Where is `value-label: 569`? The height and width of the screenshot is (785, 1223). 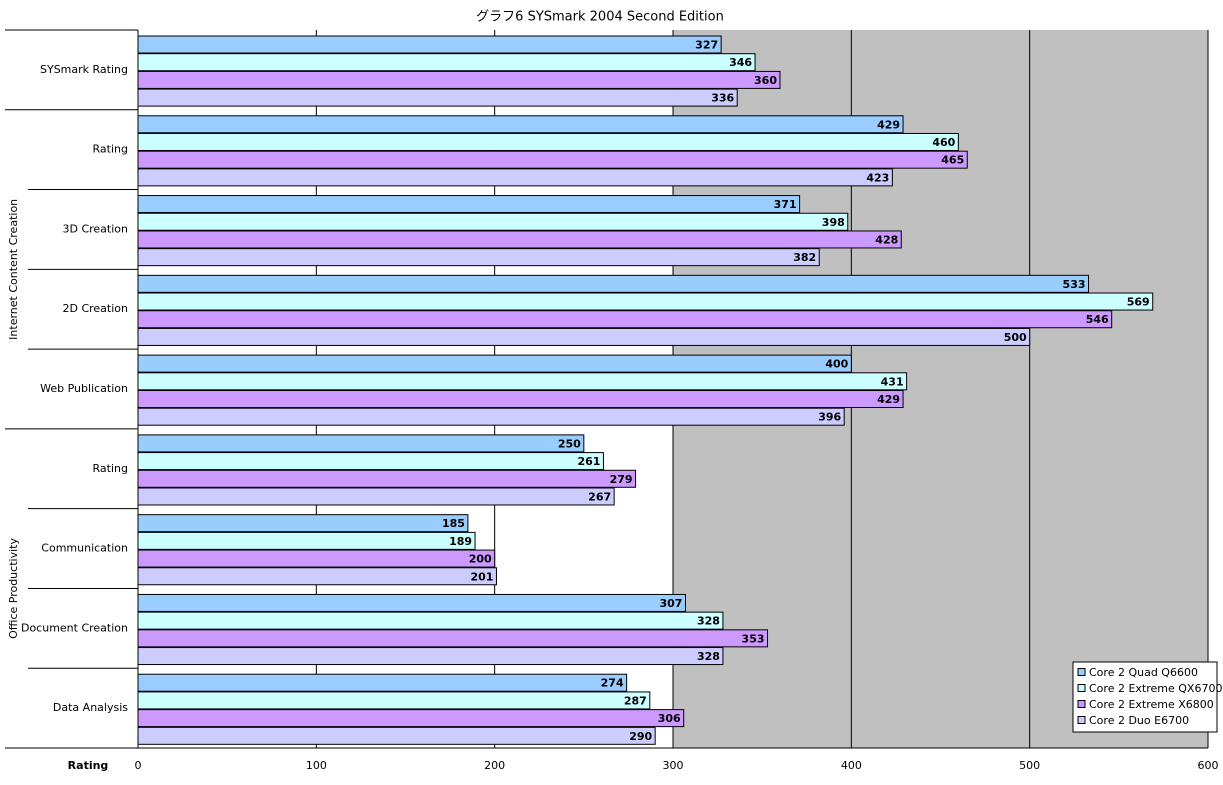 value-label: 569 is located at coordinates (1138, 302).